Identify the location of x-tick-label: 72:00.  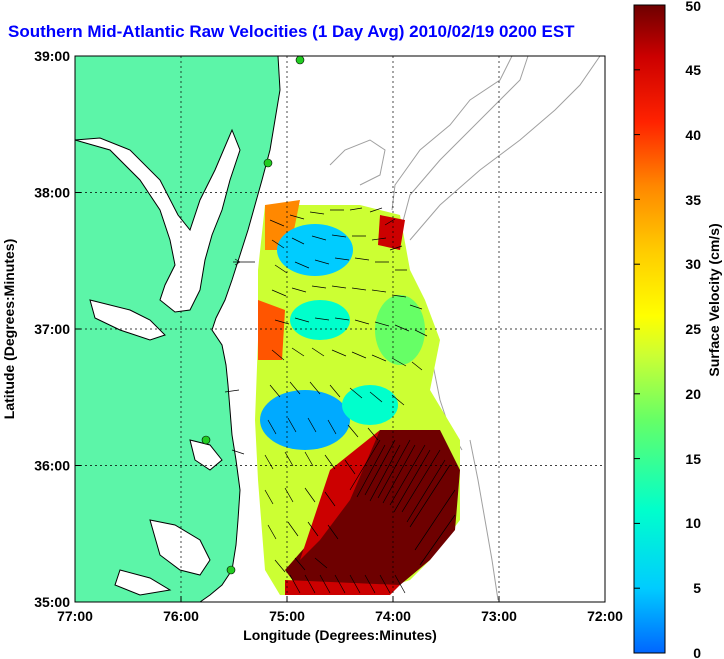
(605, 616).